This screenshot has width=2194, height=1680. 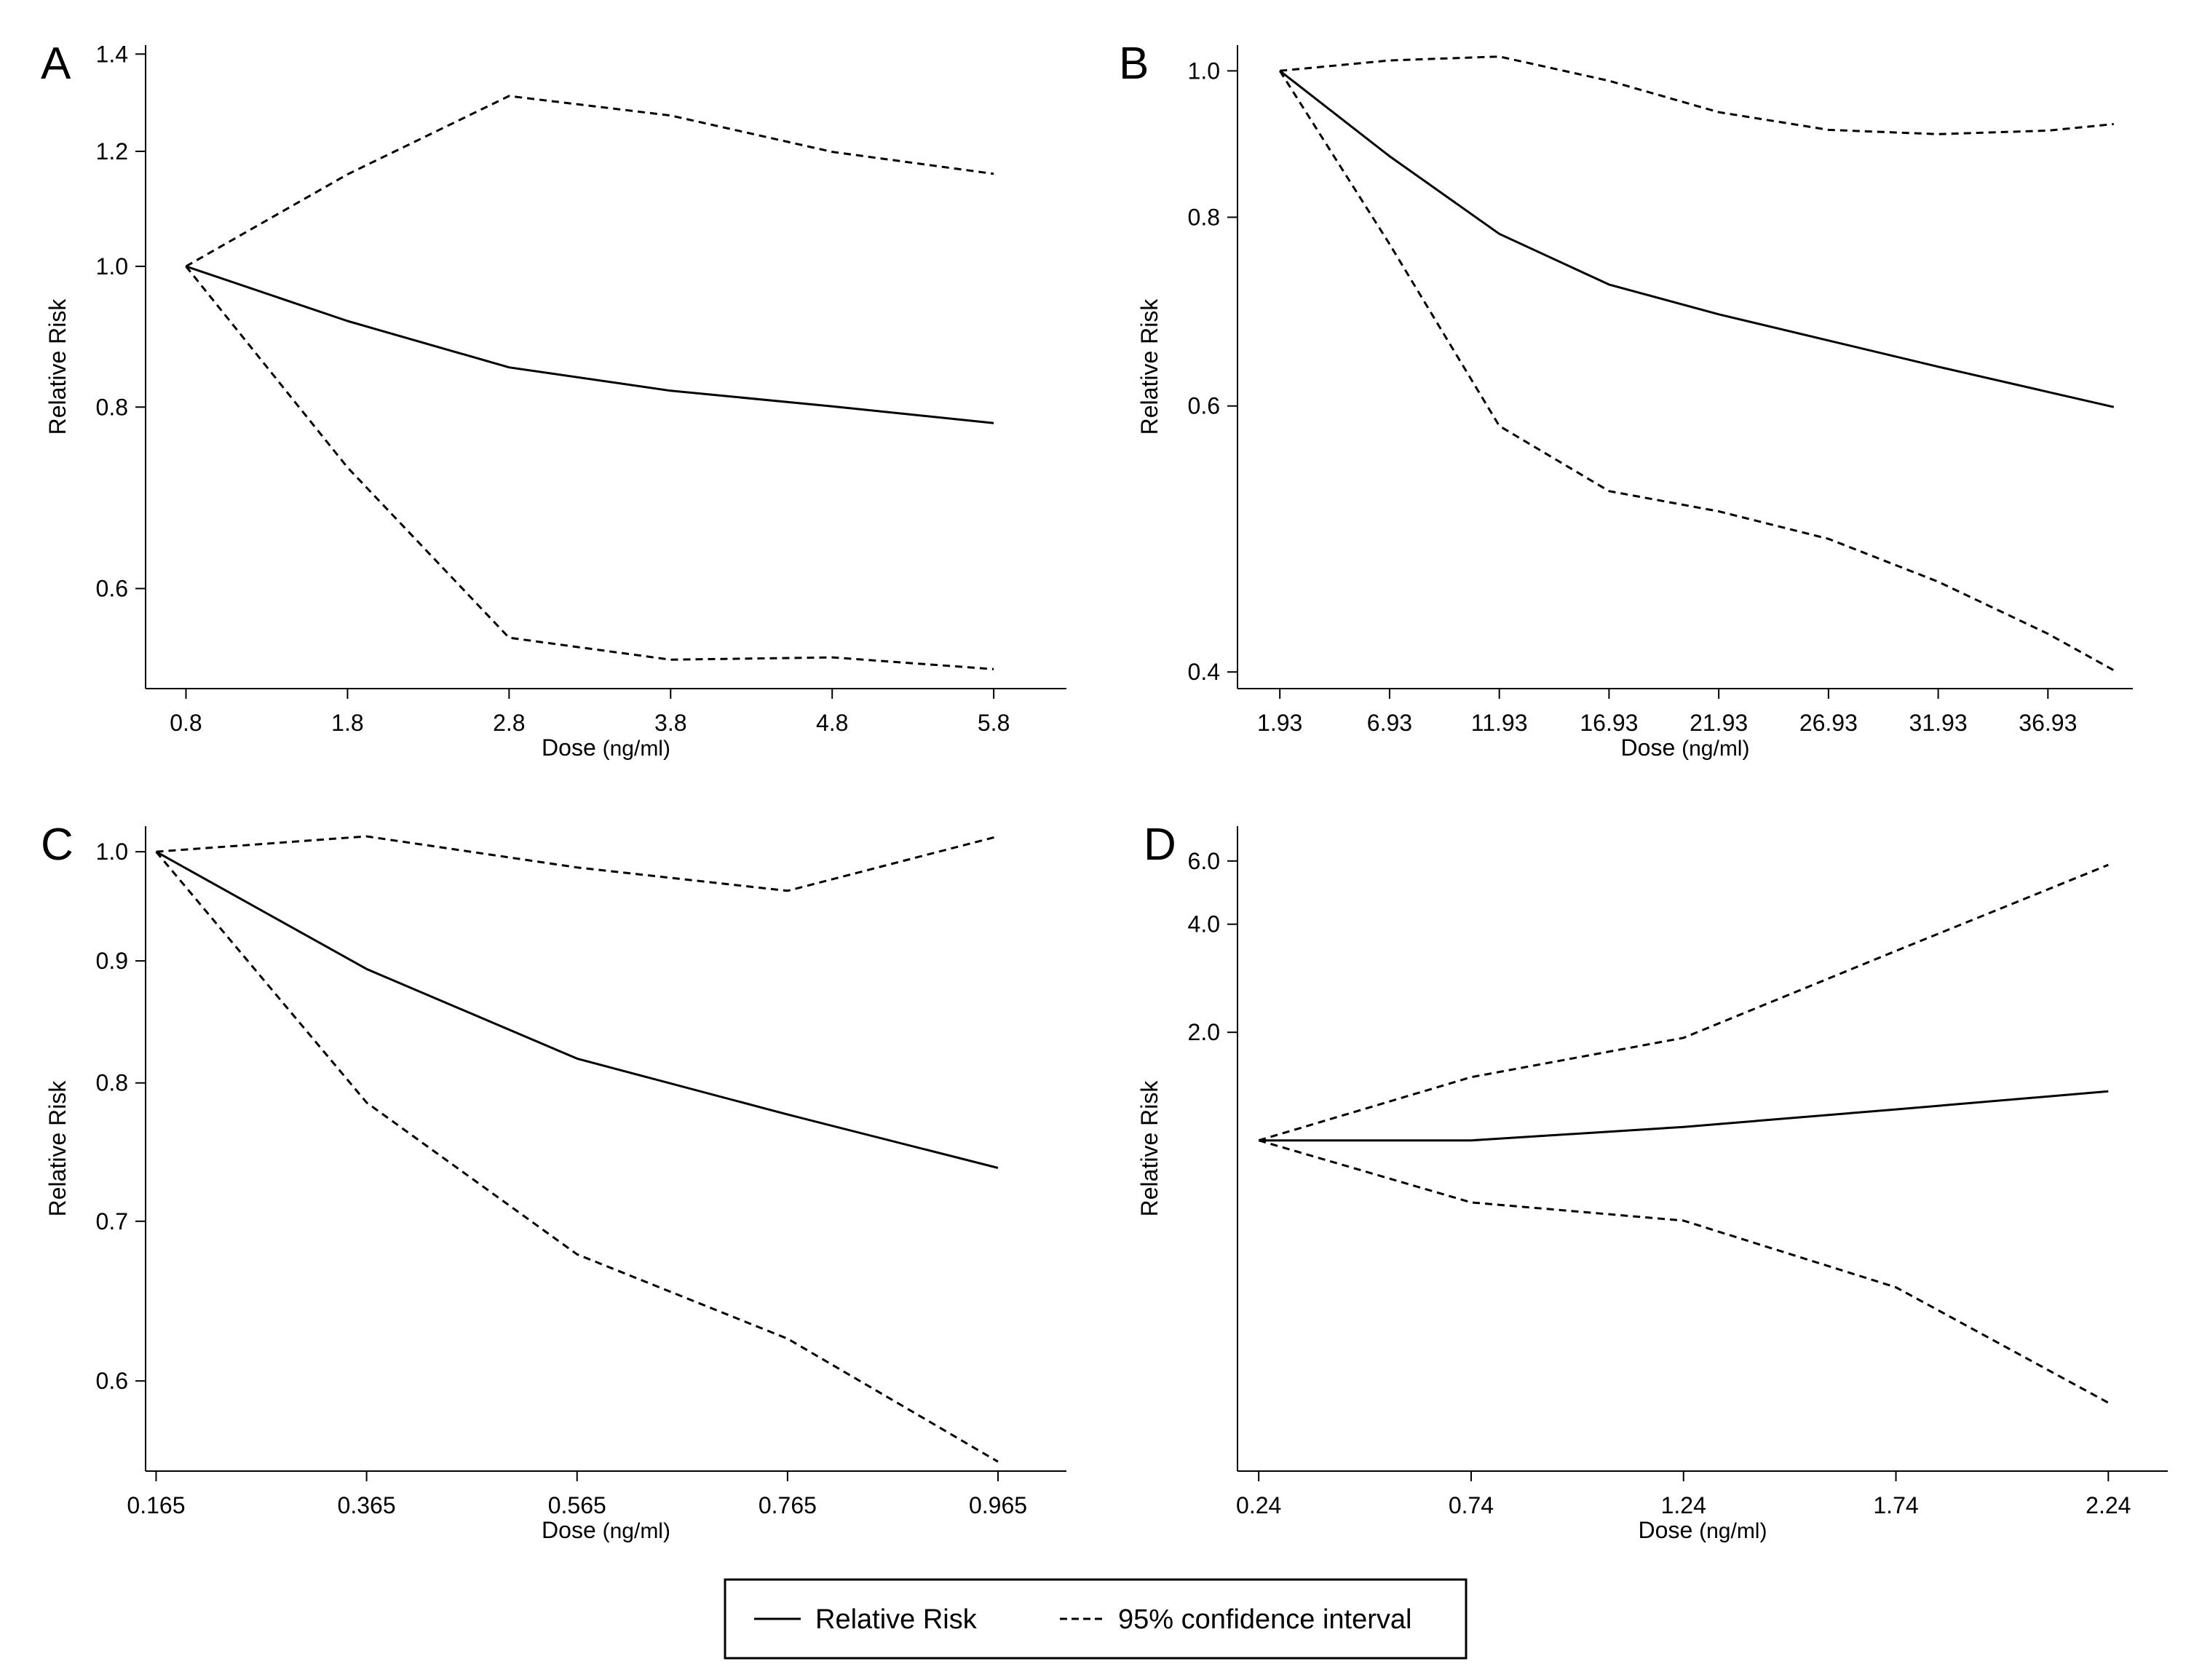 What do you see at coordinates (112, 1381) in the screenshot?
I see `y-tick-label-c: 0.6` at bounding box center [112, 1381].